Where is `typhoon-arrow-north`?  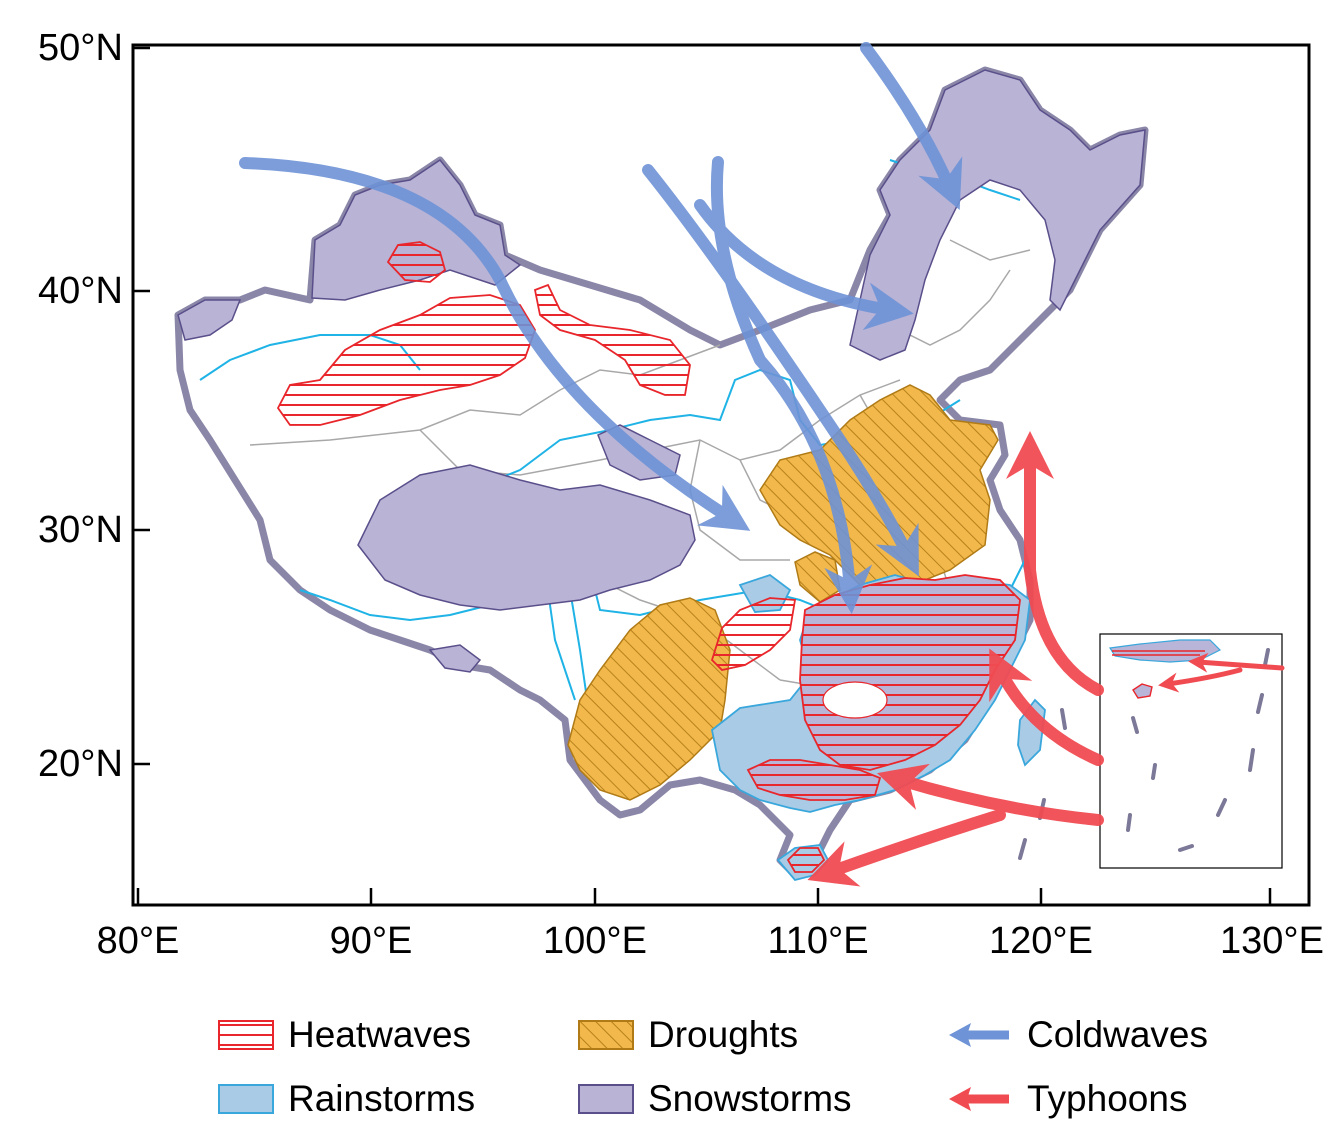 typhoon-arrow-north is located at coordinates (1055, 563).